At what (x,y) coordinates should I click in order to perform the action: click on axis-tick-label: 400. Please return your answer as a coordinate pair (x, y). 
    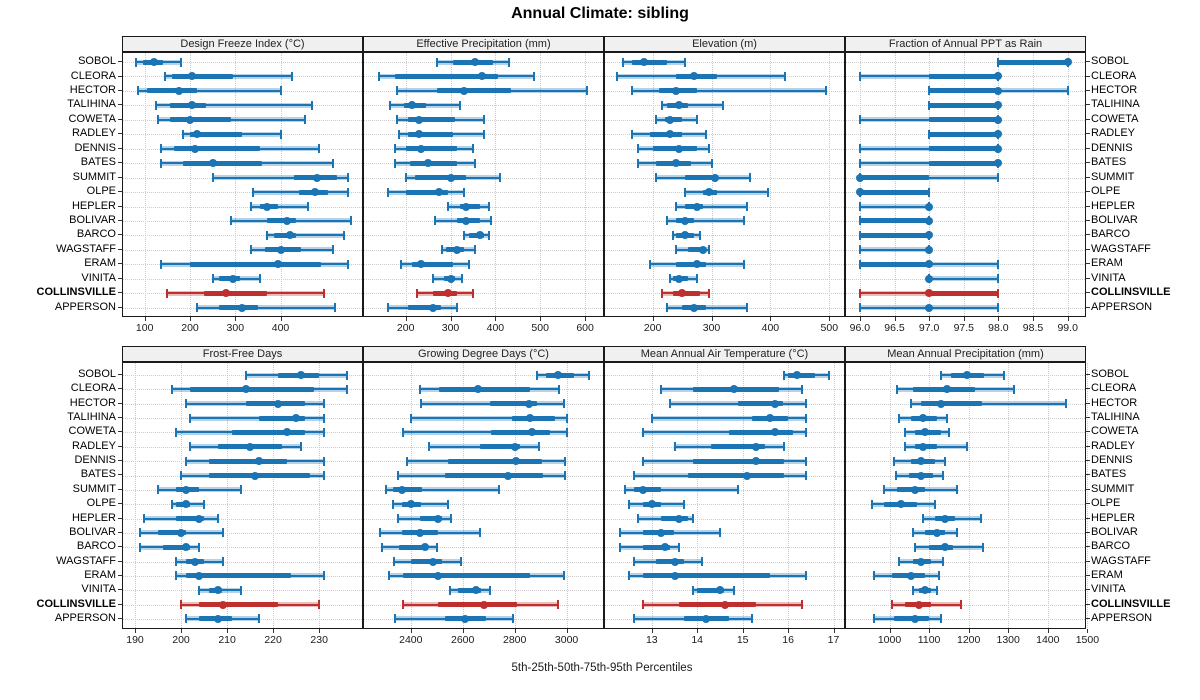
    Looking at the image, I should click on (280, 328).